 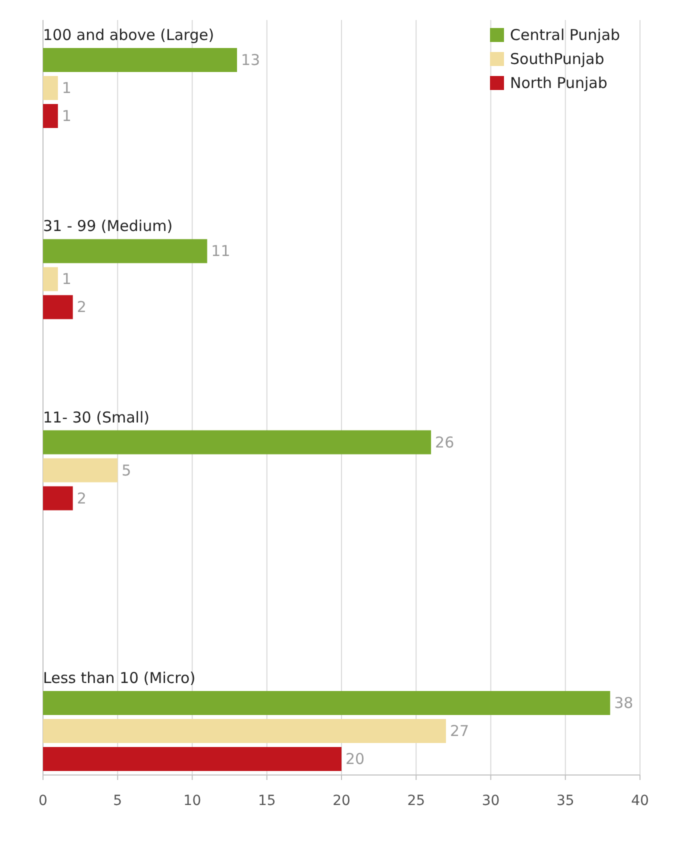 What do you see at coordinates (559, 83) in the screenshot?
I see `legend-label: North Punjab` at bounding box center [559, 83].